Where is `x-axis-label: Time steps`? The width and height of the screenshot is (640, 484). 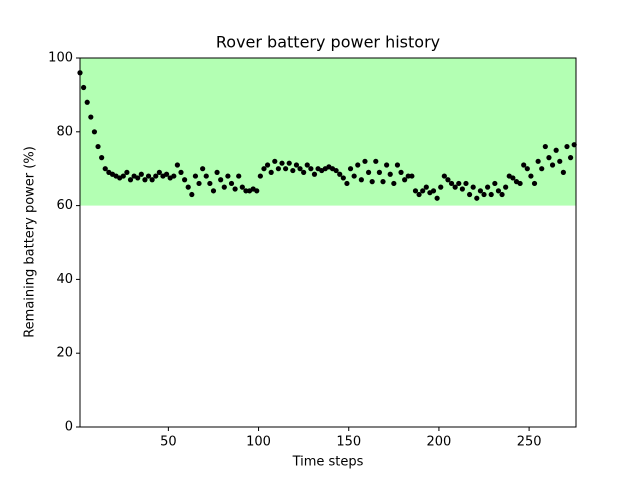
x-axis-label: Time steps is located at coordinates (328, 462).